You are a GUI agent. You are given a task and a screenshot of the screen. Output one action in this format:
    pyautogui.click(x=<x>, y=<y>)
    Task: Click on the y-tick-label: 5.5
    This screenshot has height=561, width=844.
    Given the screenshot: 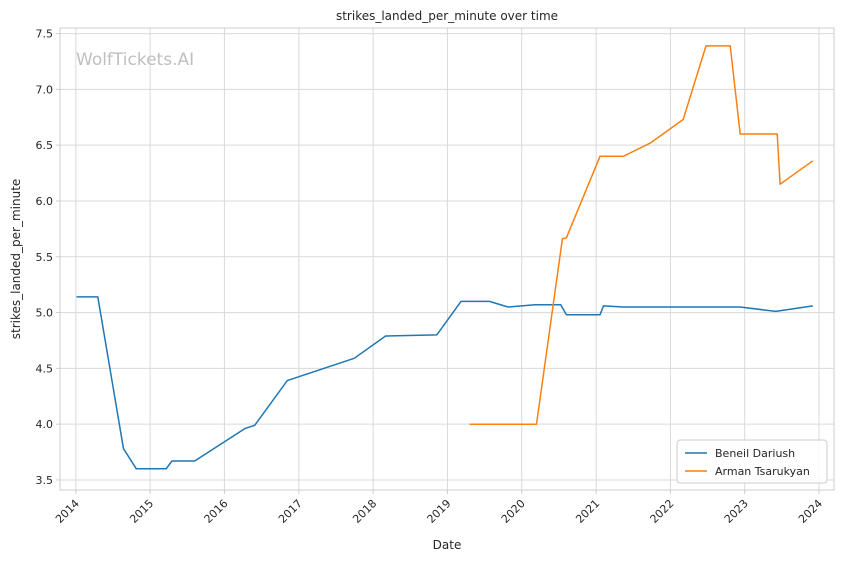 What is the action you would take?
    pyautogui.click(x=45, y=257)
    